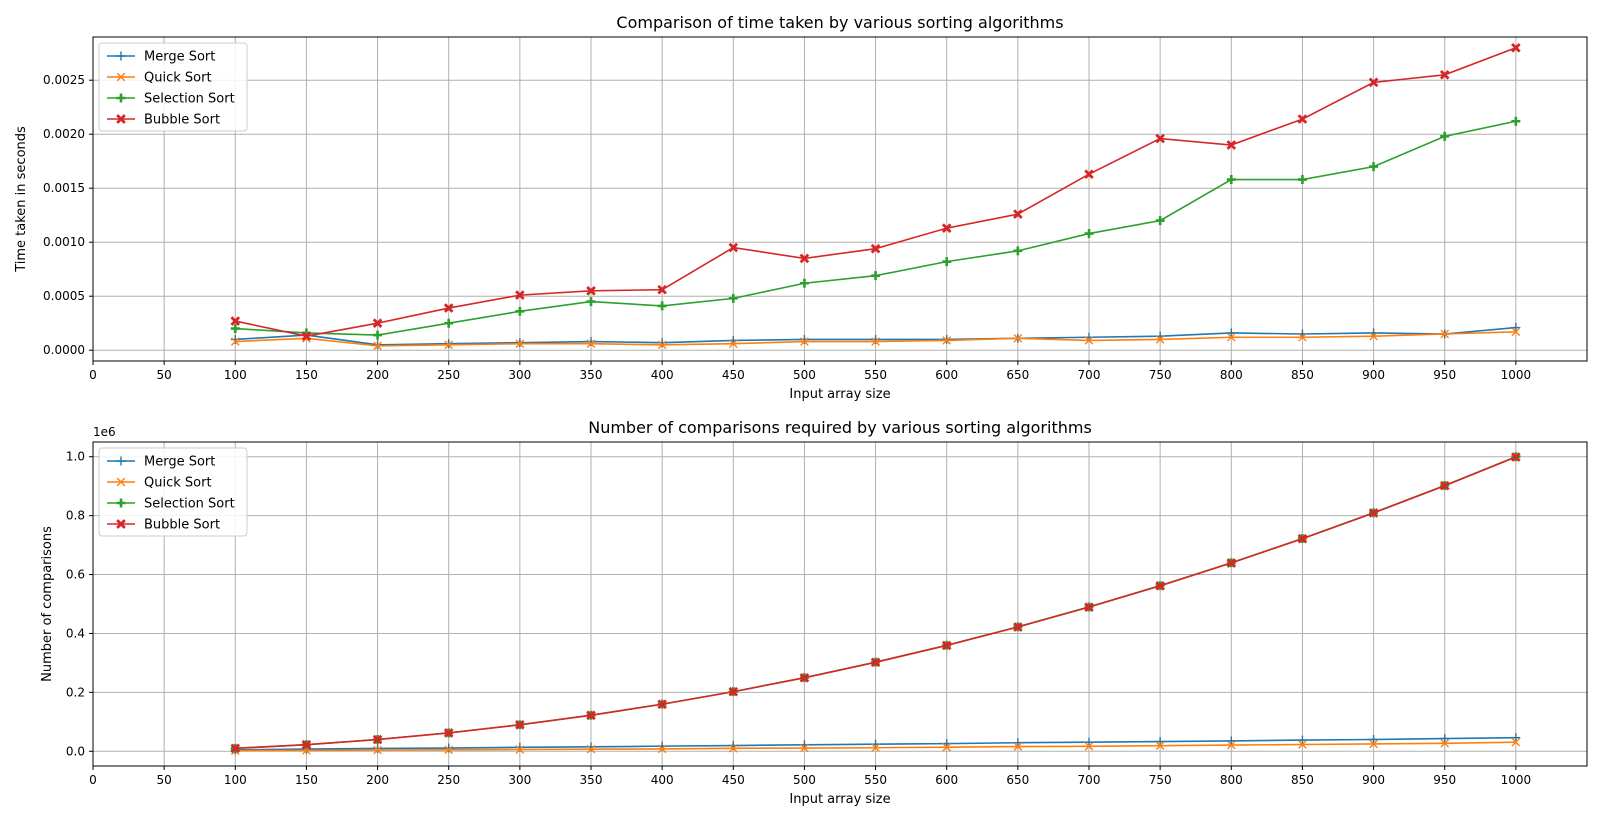 This screenshot has height=824, width=1600. Describe the element at coordinates (75, 457) in the screenshot. I see `y-tick-label: 1.0` at that location.